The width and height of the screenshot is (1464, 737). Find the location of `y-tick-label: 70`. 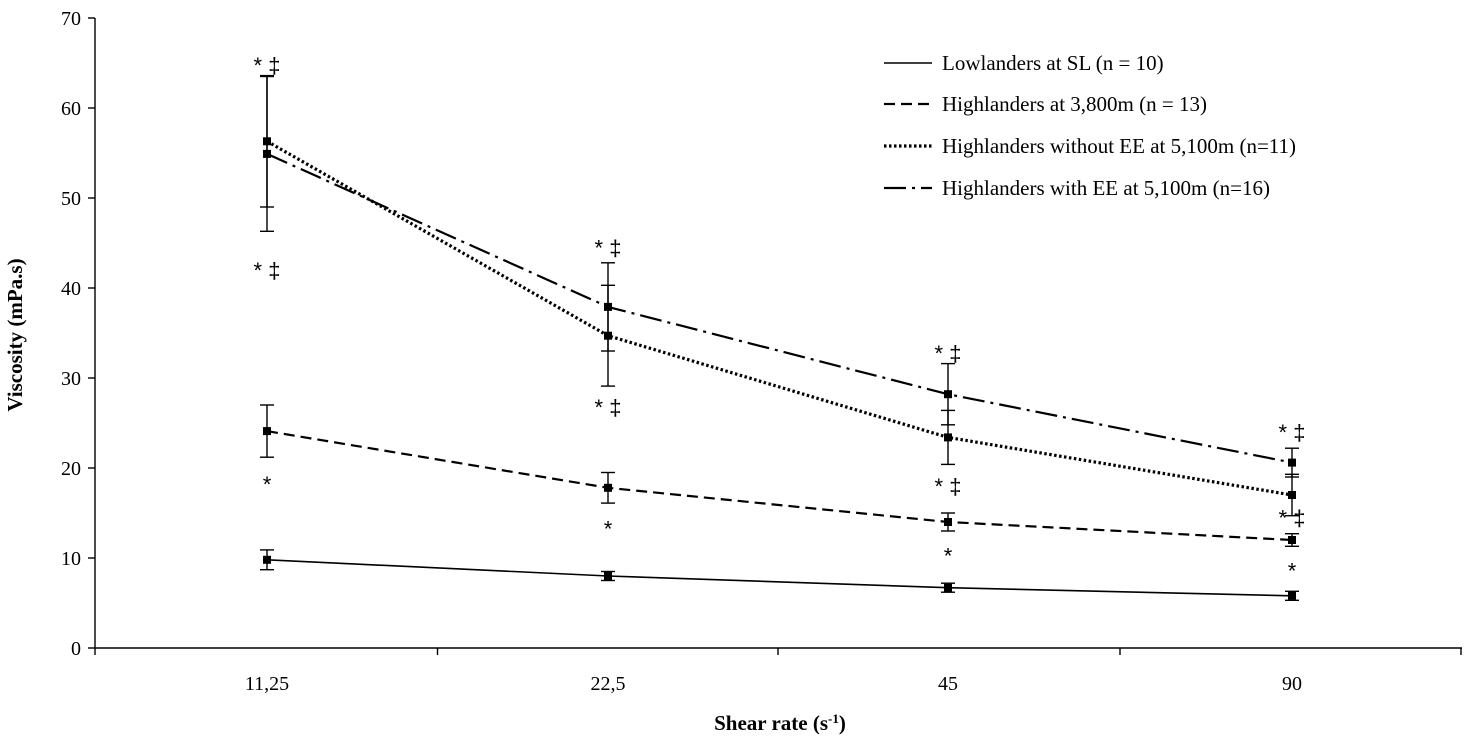

y-tick-label: 70 is located at coordinates (71, 19).